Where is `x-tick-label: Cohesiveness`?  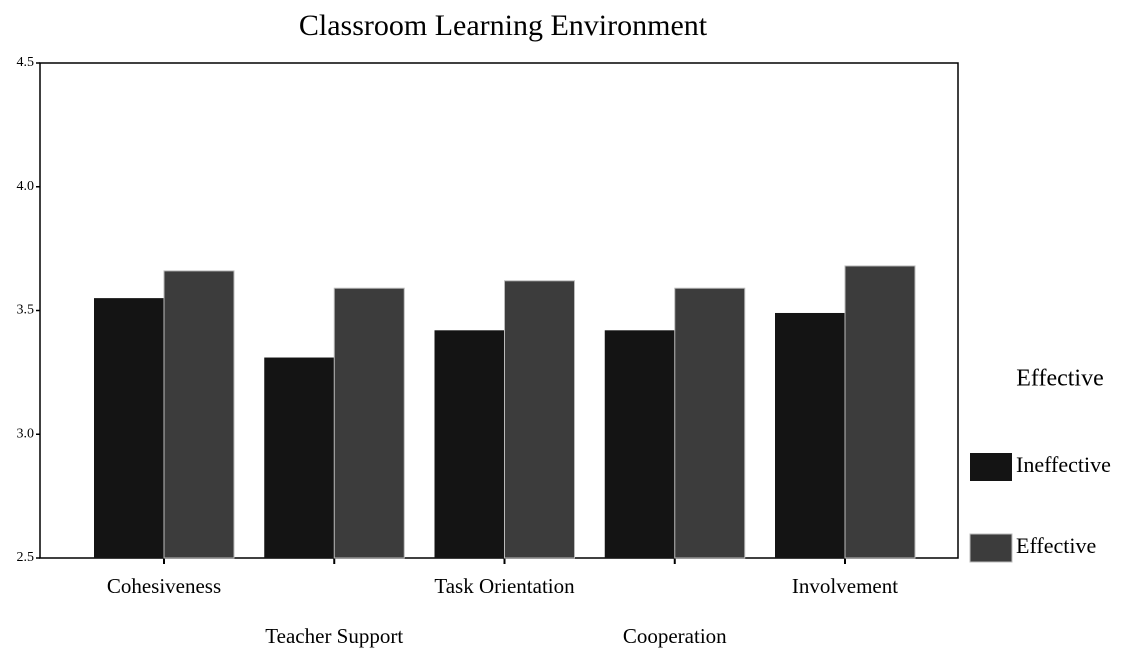
x-tick-label: Cohesiveness is located at coordinates (164, 586).